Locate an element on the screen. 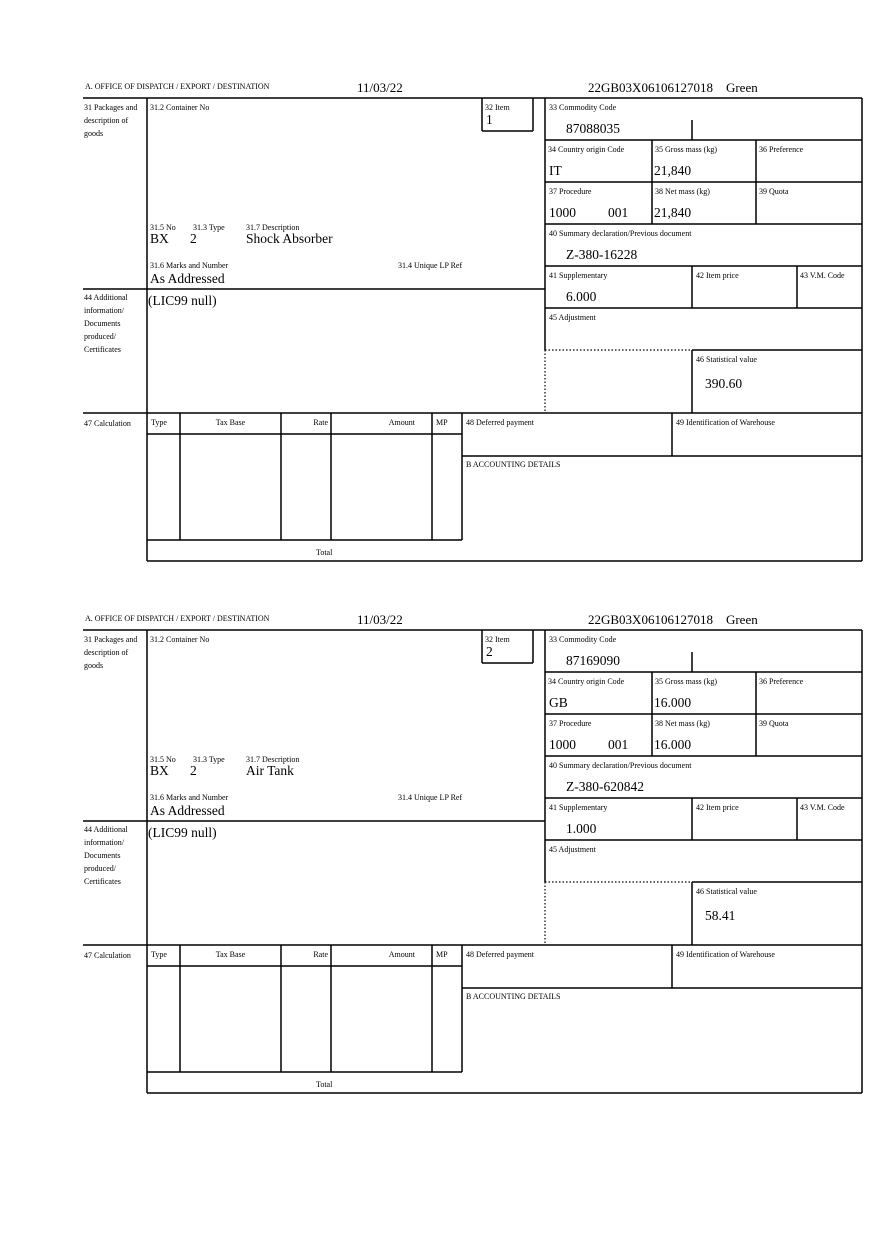 This screenshot has width=882, height=1250. commodity-code-value: 87088035 is located at coordinates (593, 128).